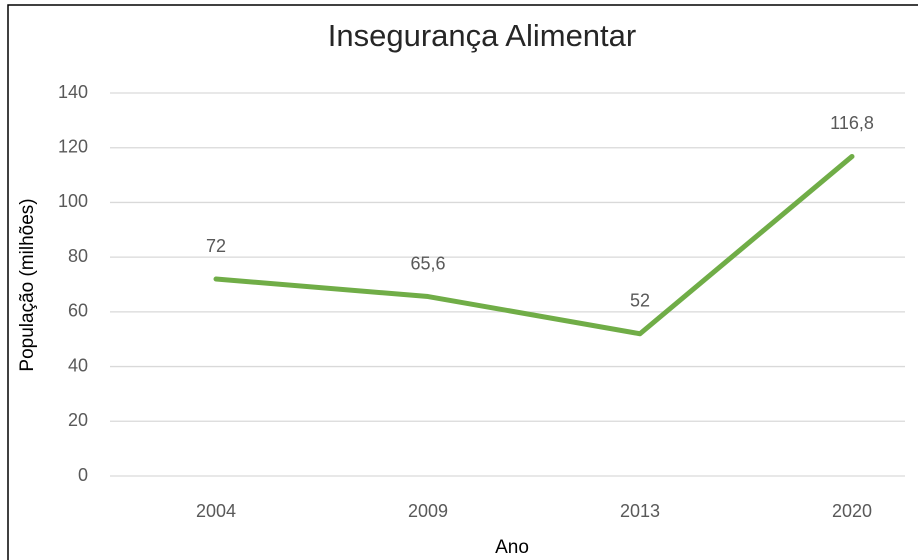 The width and height of the screenshot is (918, 560). Describe the element at coordinates (216, 246) in the screenshot. I see `data-label: 72` at that location.